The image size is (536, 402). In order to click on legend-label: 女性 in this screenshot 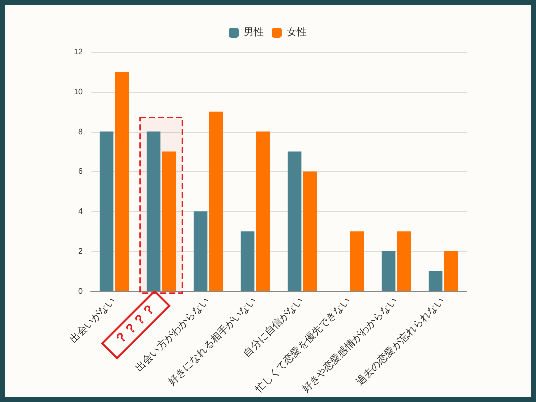, I will do `click(297, 32)`.